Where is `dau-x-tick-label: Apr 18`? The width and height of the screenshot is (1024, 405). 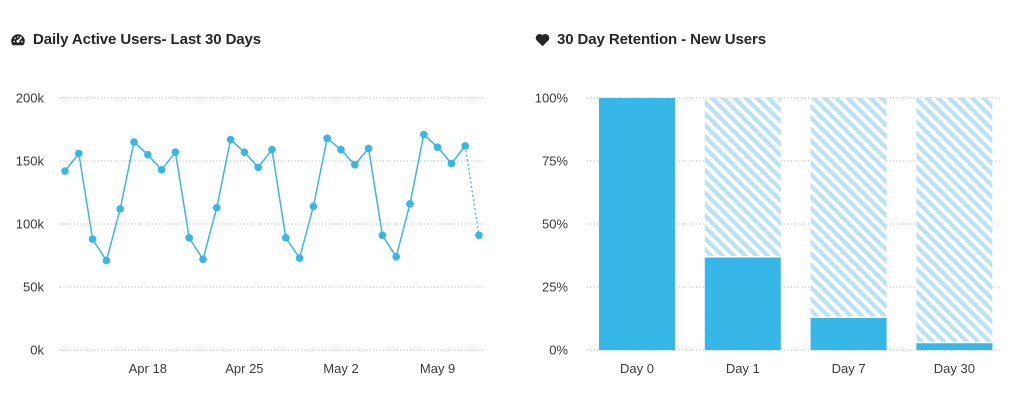 dau-x-tick-label: Apr 18 is located at coordinates (148, 368).